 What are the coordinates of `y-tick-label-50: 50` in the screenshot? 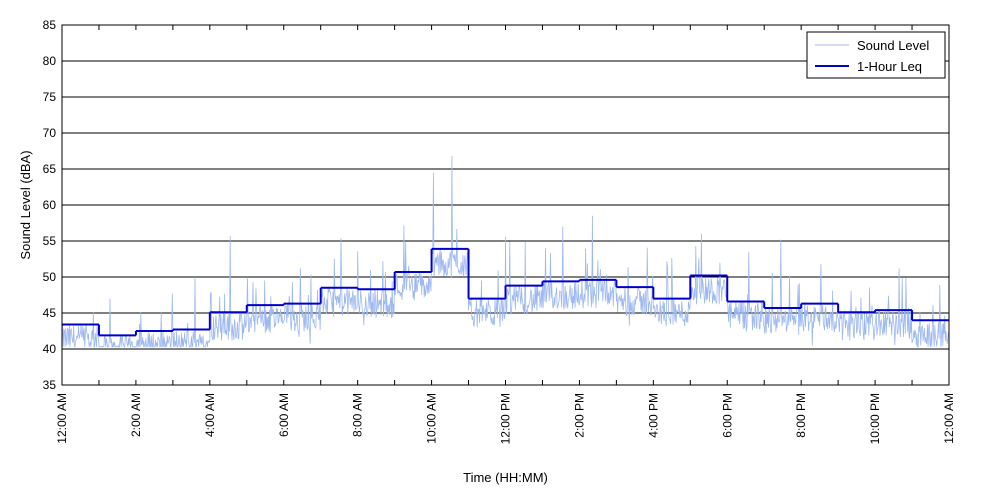 It's located at (50, 277).